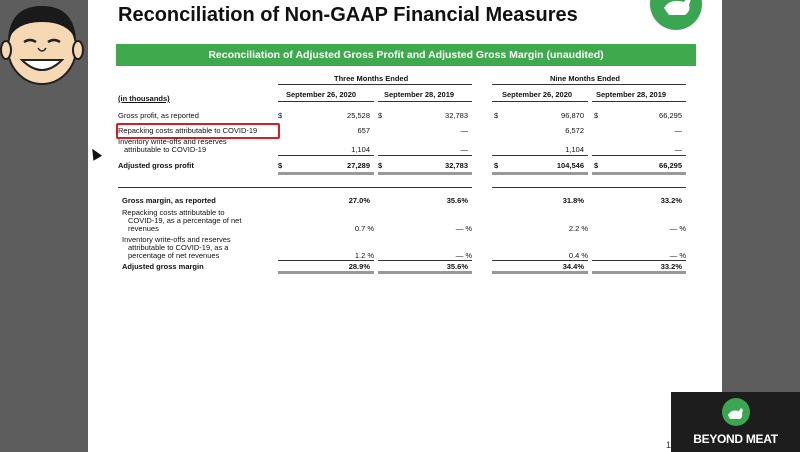 The height and width of the screenshot is (452, 800). What do you see at coordinates (678, 130) in the screenshot?
I see `cell-repacking-4: —` at bounding box center [678, 130].